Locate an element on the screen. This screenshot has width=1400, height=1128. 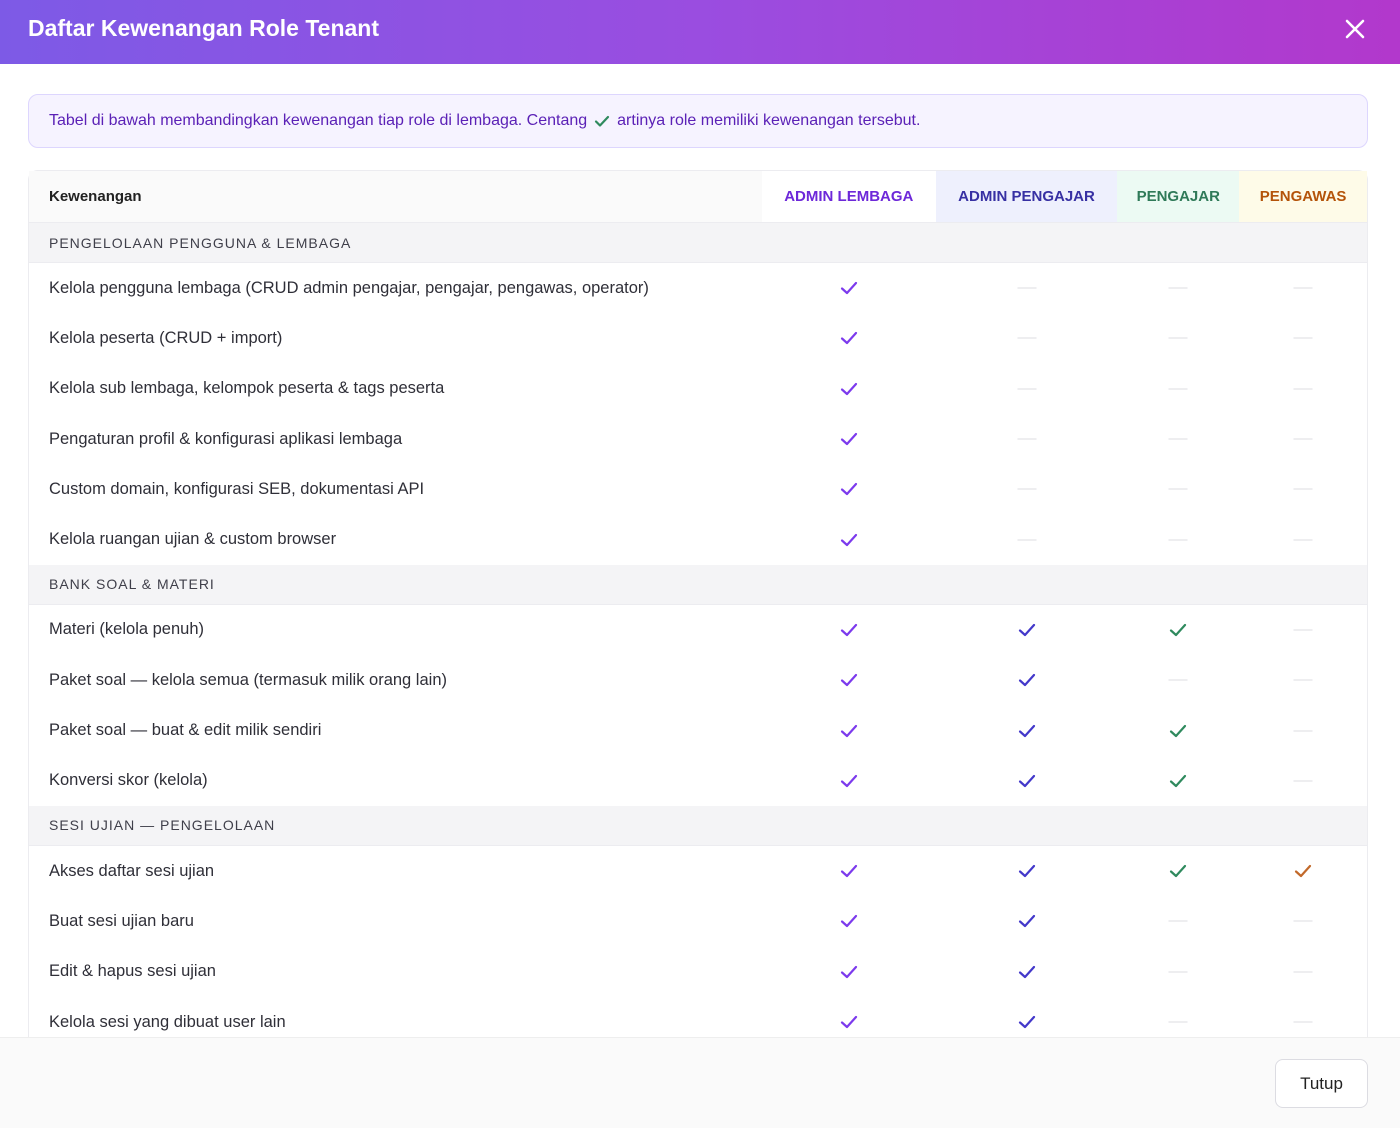
table-row: Edit & hapus sesi ujian is located at coordinates (698, 972).